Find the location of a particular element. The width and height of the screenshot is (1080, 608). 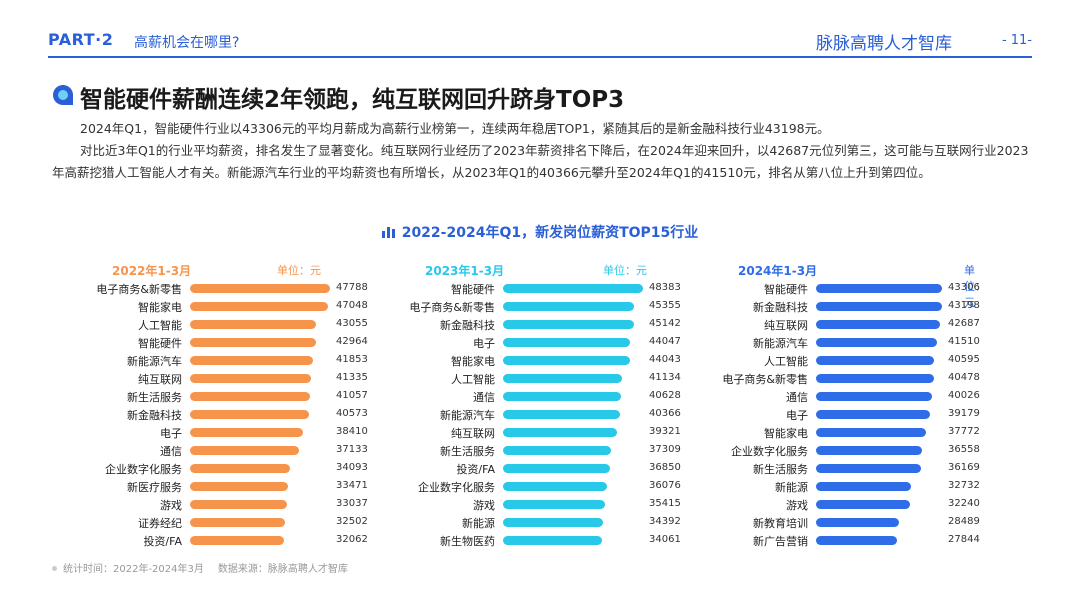

bar-row: 新广告营销 27844 is located at coordinates (829, 540).